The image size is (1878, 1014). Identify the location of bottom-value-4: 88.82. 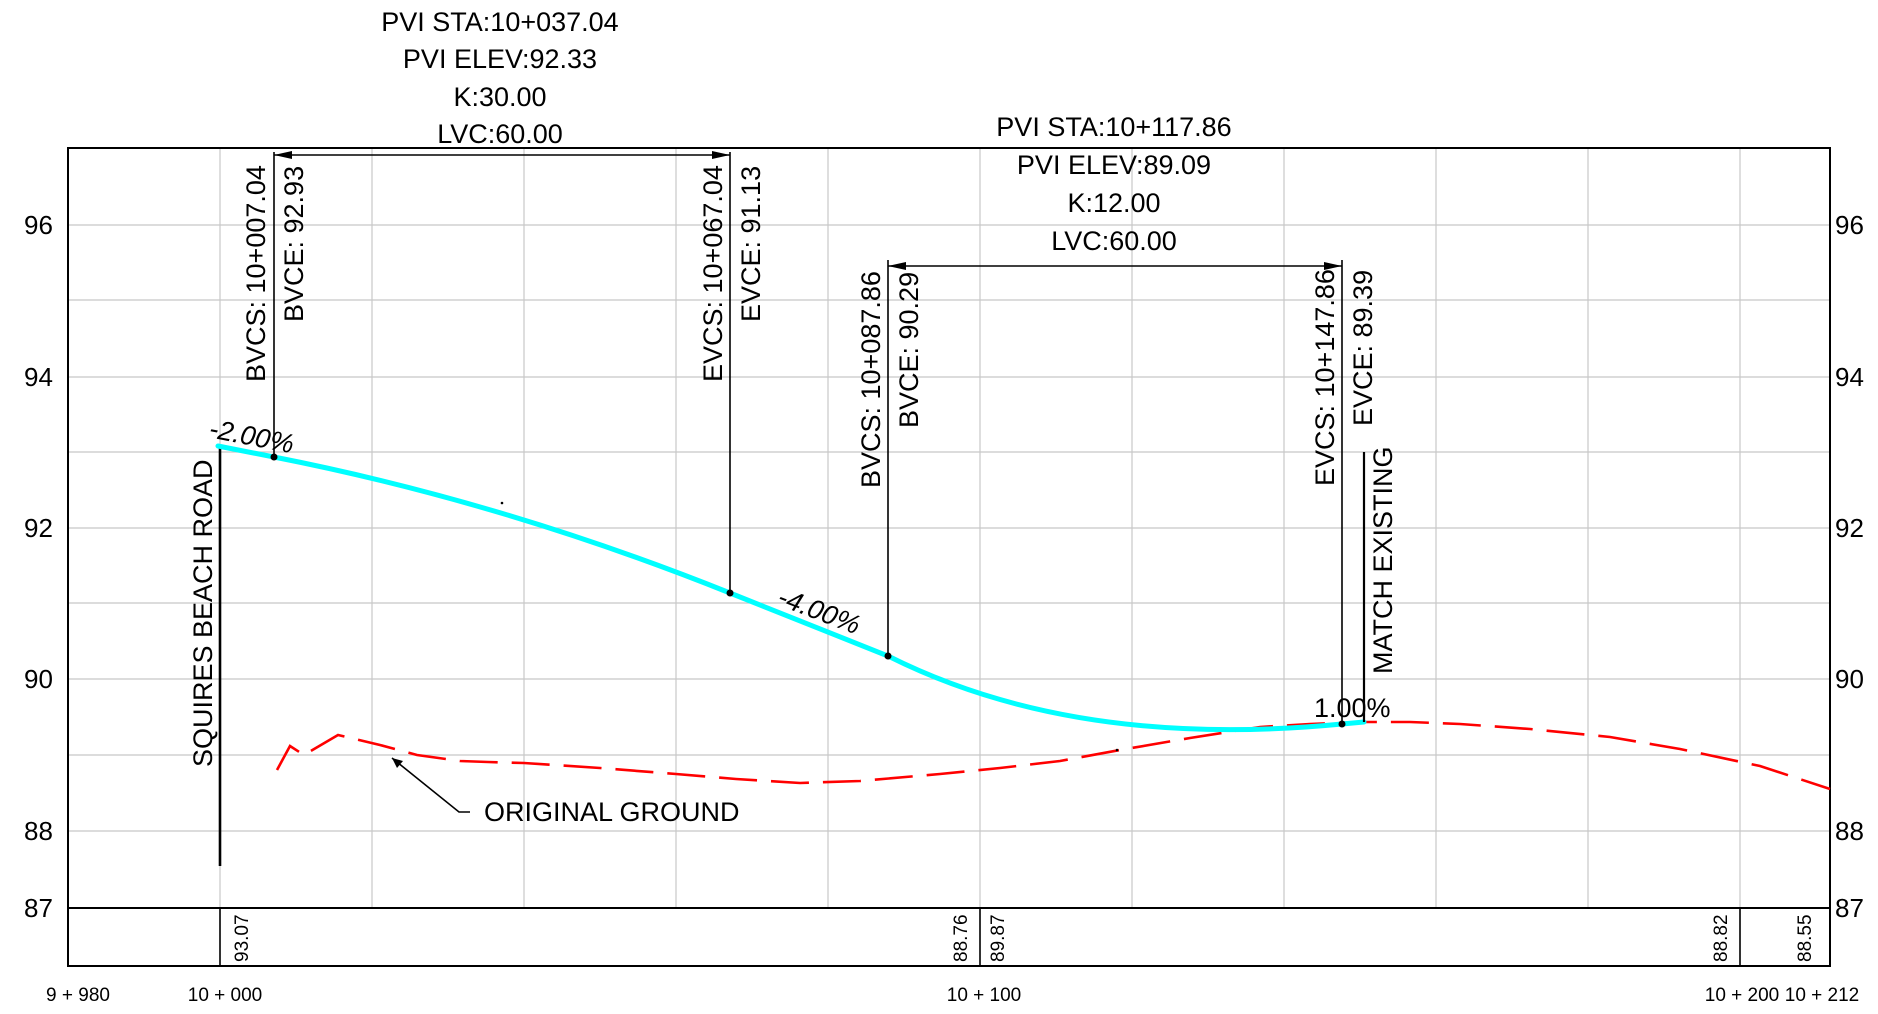
(1721, 938).